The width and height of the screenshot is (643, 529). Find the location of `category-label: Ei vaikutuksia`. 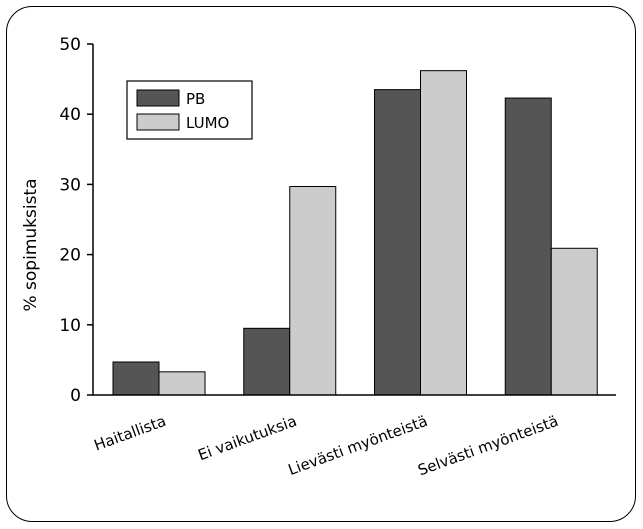

category-label: Ei vaikutuksia is located at coordinates (248, 438).